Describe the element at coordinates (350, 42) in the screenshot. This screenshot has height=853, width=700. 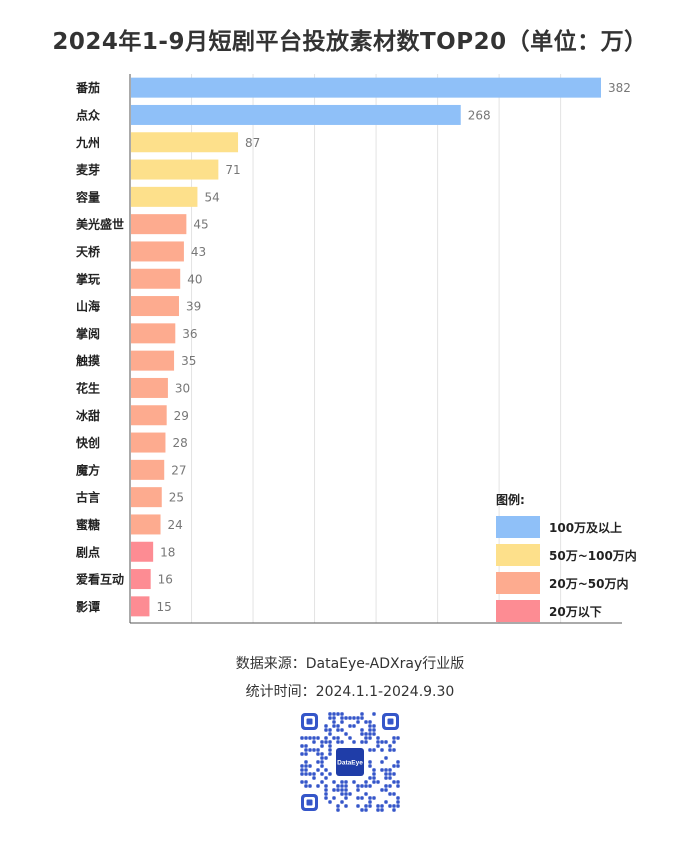
I see `chart-title: 2024年1-9月短剧平台投放素材数TOP20（单位：万）` at that location.